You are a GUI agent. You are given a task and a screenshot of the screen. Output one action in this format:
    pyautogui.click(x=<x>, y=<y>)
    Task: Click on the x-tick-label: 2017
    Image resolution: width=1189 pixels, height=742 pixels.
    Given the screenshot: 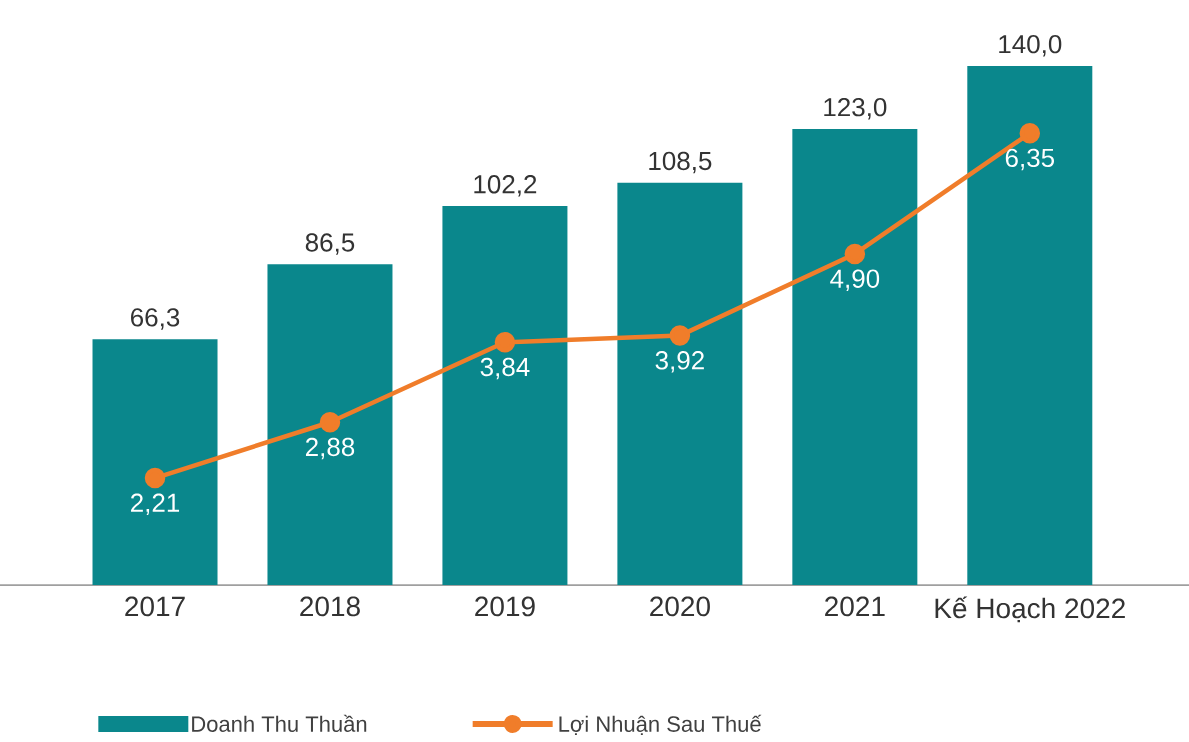 What is the action you would take?
    pyautogui.click(x=155, y=606)
    